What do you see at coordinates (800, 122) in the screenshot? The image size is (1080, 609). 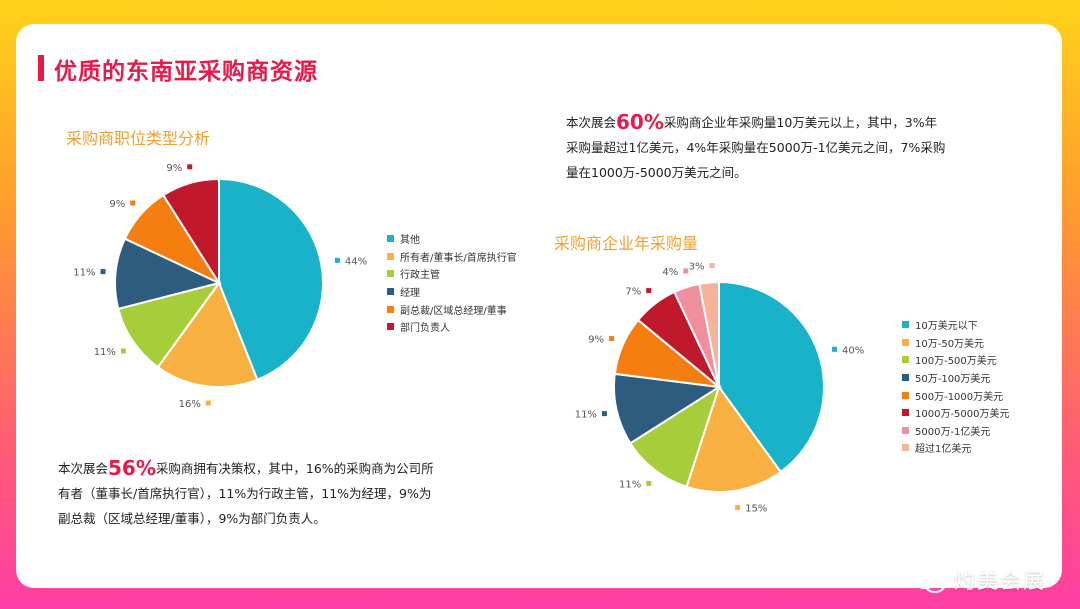 I see `text1-line1: 采购商企业年采购量10万美元以上，其中，3%年` at bounding box center [800, 122].